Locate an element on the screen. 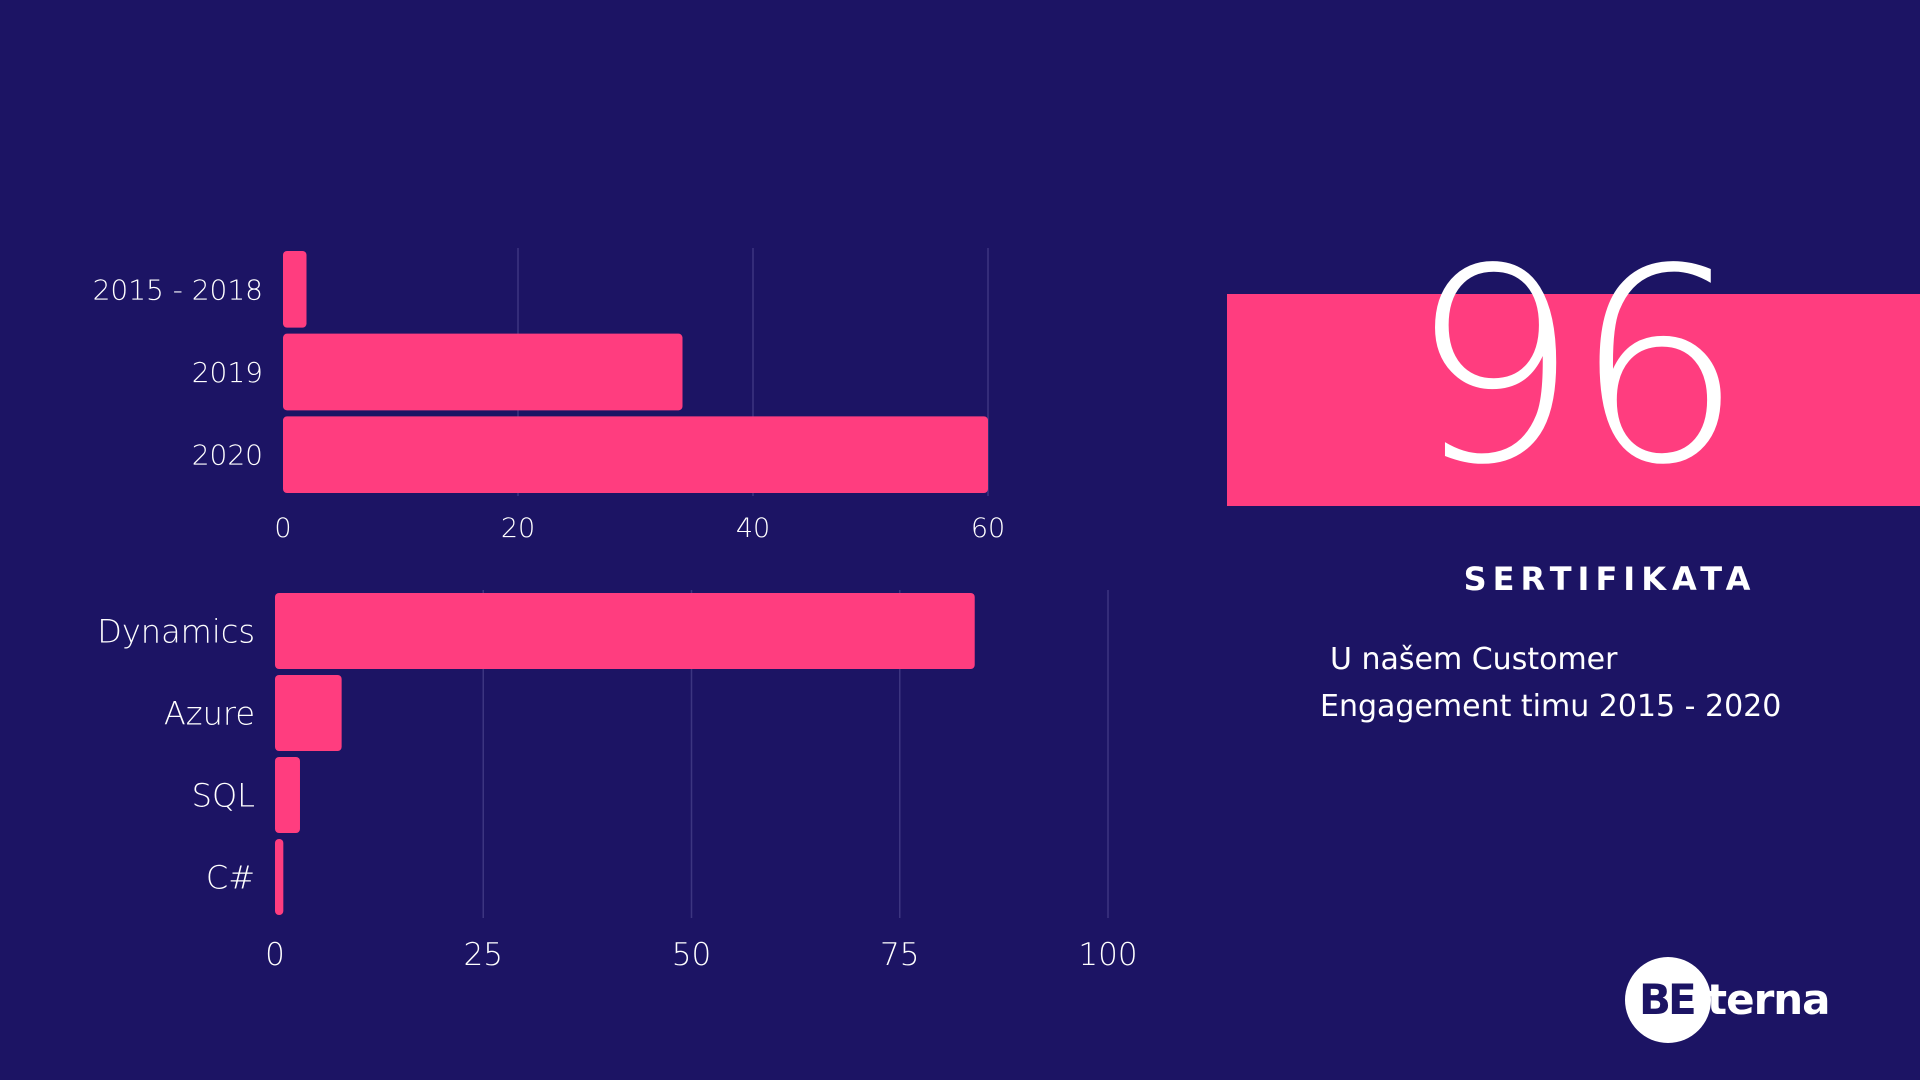 The width and height of the screenshot is (1920, 1080). logo-circle is located at coordinates (1668, 1000).